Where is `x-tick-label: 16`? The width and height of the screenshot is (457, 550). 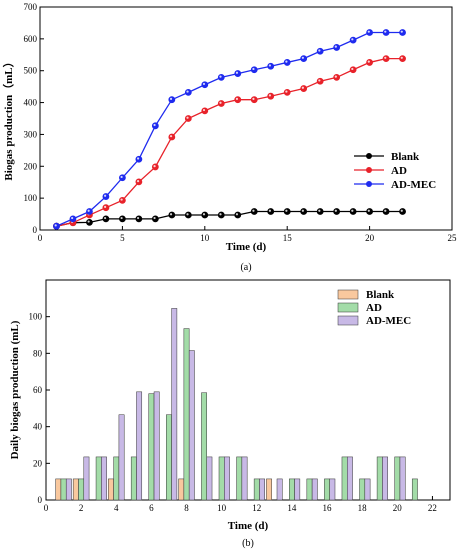
x-tick-label: 16 is located at coordinates (328, 508).